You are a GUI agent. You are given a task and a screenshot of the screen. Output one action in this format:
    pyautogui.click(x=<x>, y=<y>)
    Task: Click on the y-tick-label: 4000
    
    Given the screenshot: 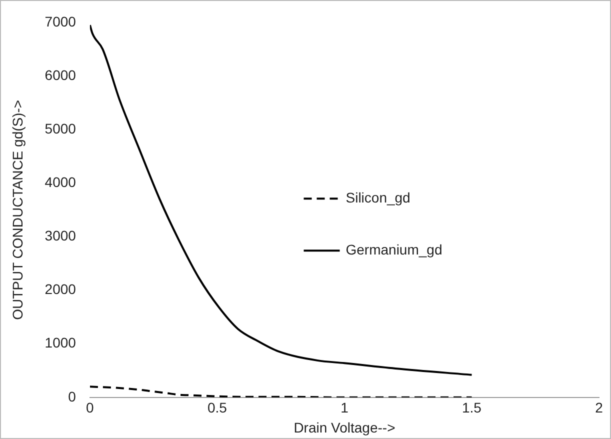 What is the action you would take?
    pyautogui.click(x=60, y=182)
    